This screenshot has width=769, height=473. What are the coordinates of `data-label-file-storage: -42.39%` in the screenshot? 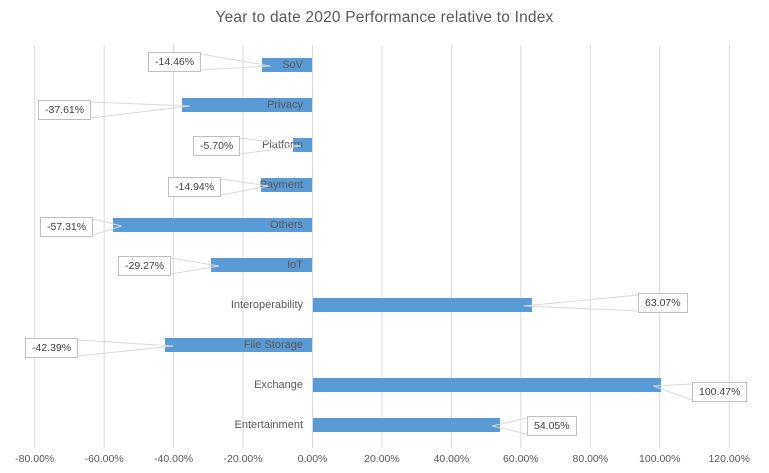 It's located at (52, 348).